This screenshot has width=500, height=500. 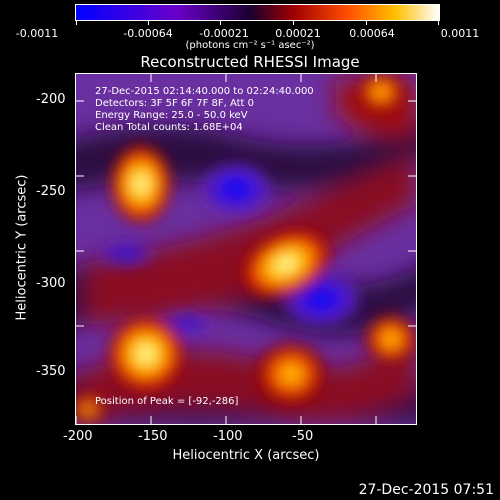 I want to click on time-range-text: 27-Dec-2015 02:14:40.000 to 02:24:40.000, so click(x=204, y=91).